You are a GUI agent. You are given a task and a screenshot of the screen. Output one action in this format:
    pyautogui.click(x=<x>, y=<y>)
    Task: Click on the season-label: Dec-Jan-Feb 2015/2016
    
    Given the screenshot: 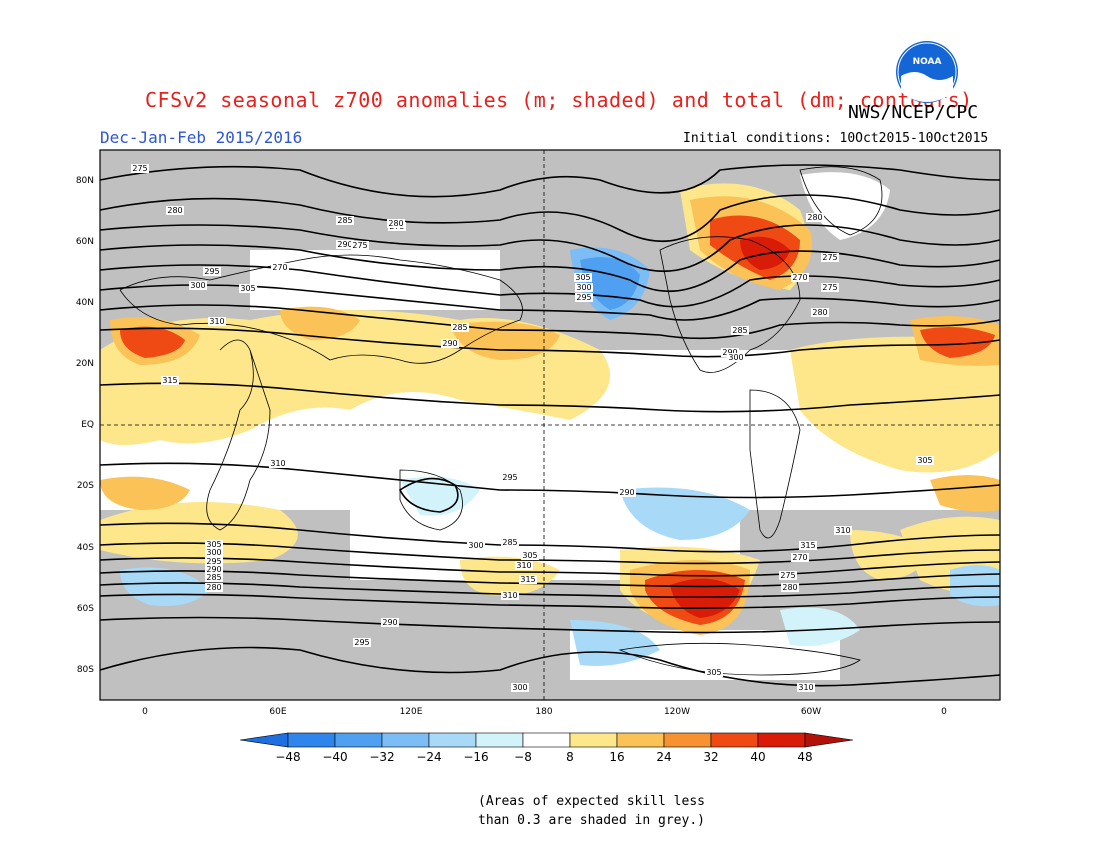 What is the action you would take?
    pyautogui.click(x=201, y=137)
    